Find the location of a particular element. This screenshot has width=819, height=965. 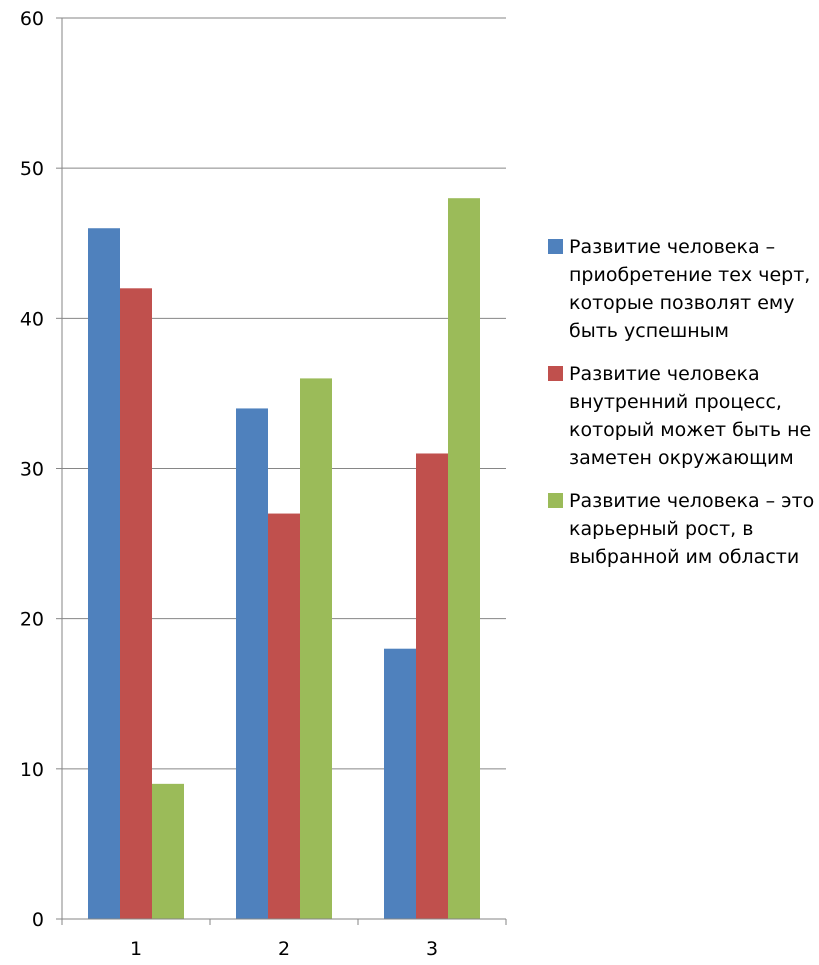

y-tick-label: 0 is located at coordinates (38, 920).